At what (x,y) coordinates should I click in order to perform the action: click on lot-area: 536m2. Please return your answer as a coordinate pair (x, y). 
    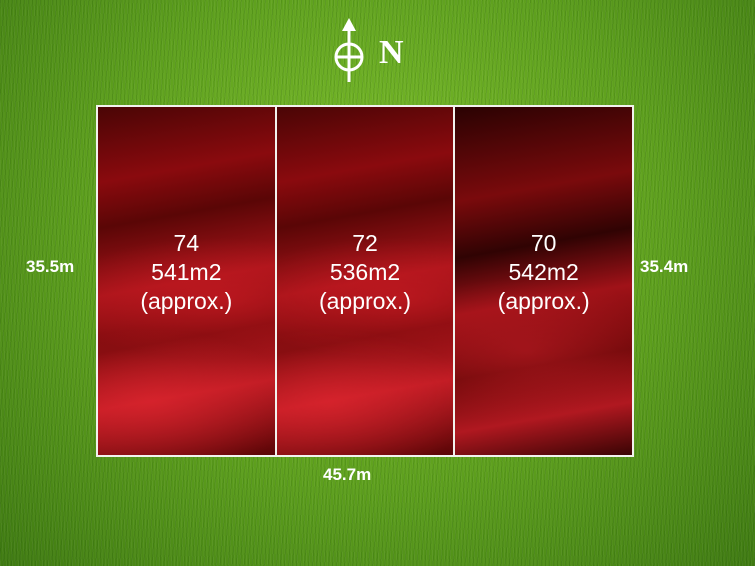
    Looking at the image, I should click on (365, 272).